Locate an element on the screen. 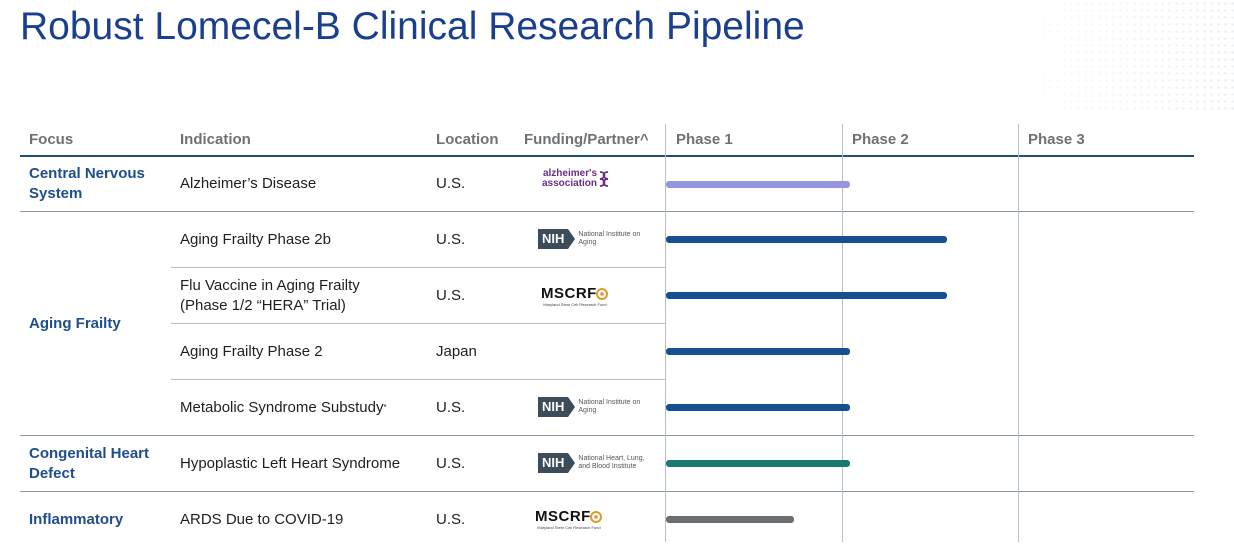  indication-cell: ARDS Due to COVID-19 is located at coordinates (261, 520).